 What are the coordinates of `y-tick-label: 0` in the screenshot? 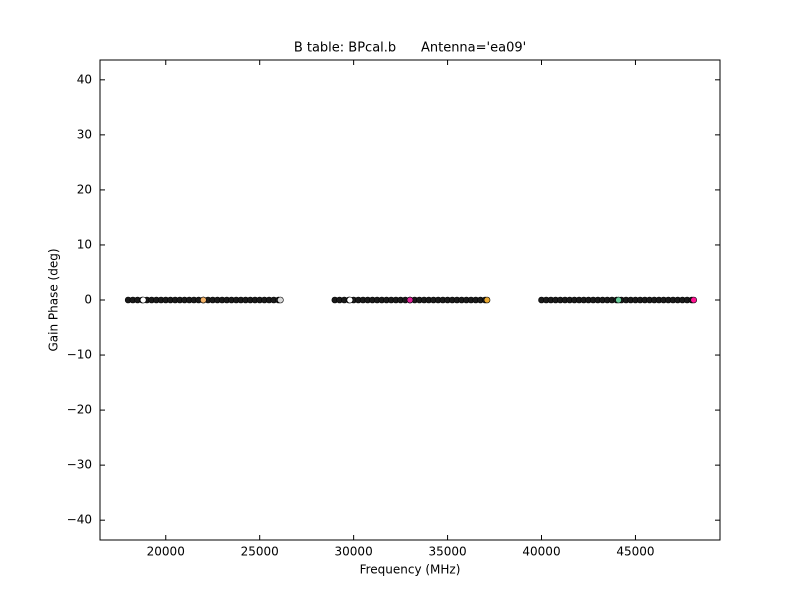 It's located at (88, 300).